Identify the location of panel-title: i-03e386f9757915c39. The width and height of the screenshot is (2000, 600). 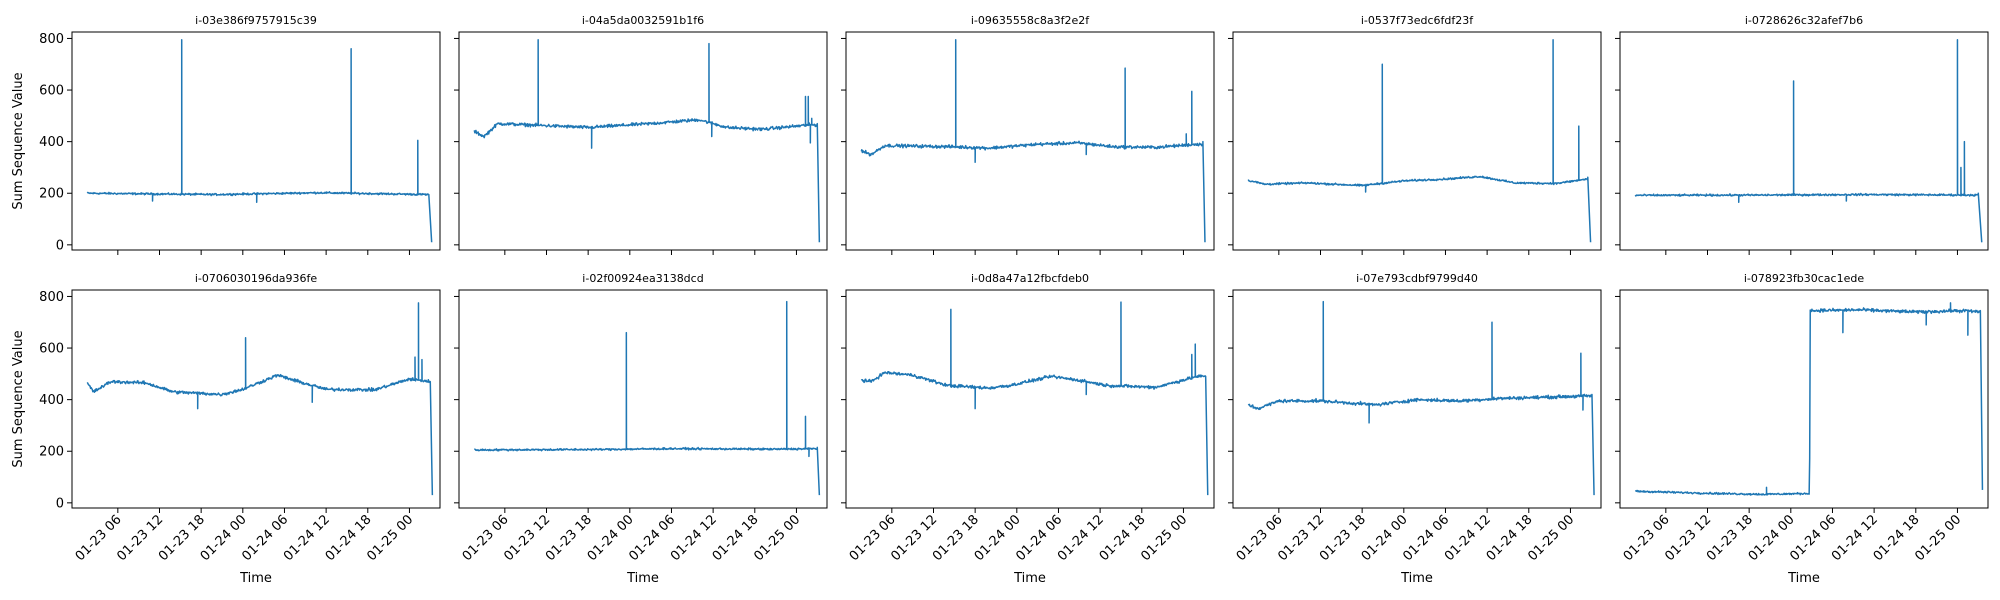
(256, 20).